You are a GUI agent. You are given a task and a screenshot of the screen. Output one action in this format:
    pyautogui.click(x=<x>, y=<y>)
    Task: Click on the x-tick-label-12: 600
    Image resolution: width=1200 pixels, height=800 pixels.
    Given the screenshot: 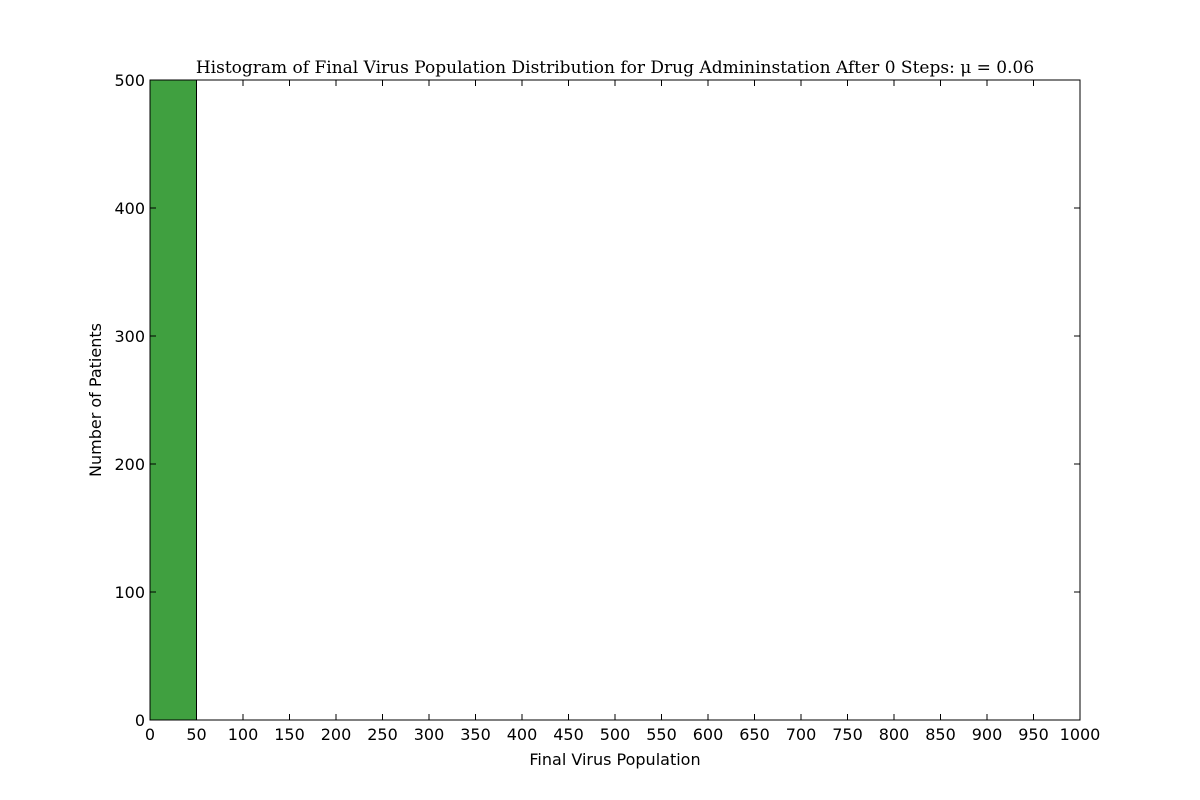 What is the action you would take?
    pyautogui.click(x=708, y=734)
    